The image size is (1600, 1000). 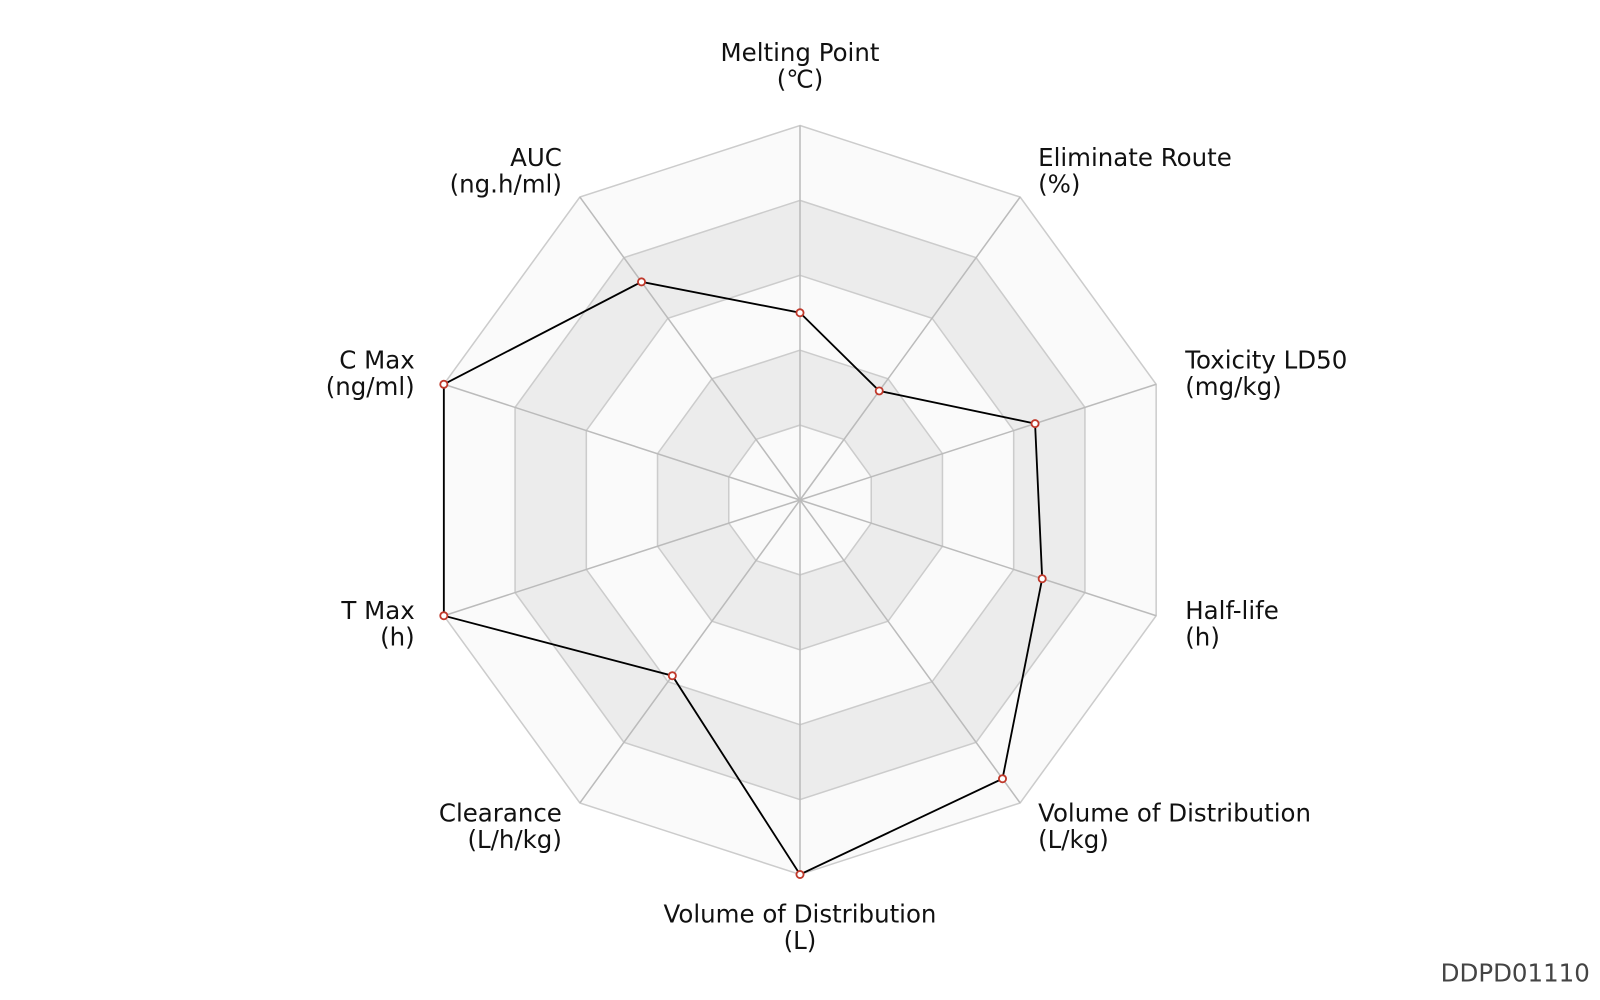 What do you see at coordinates (1265, 360) in the screenshot?
I see `axis-label: Toxicity LD50` at bounding box center [1265, 360].